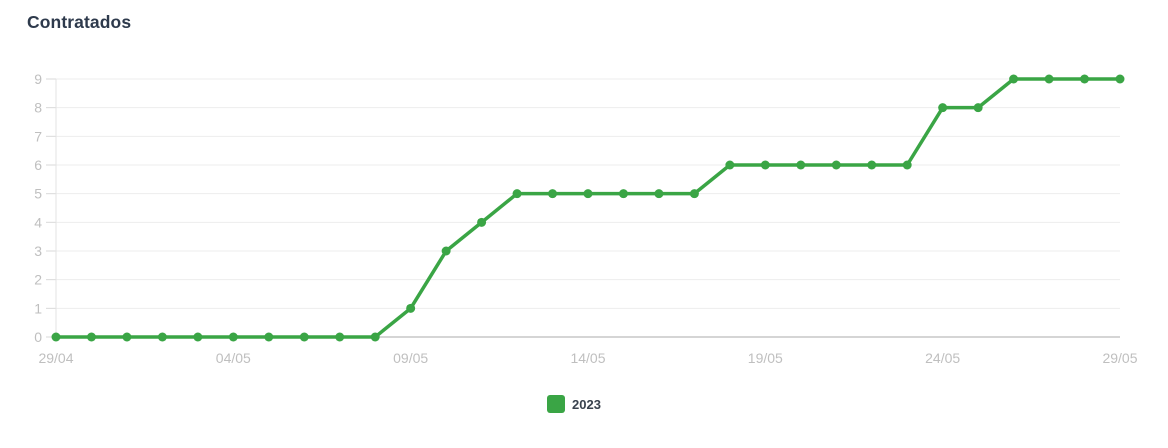 This screenshot has height=448, width=1168. What do you see at coordinates (38, 165) in the screenshot?
I see `y-axis-label: 6` at bounding box center [38, 165].